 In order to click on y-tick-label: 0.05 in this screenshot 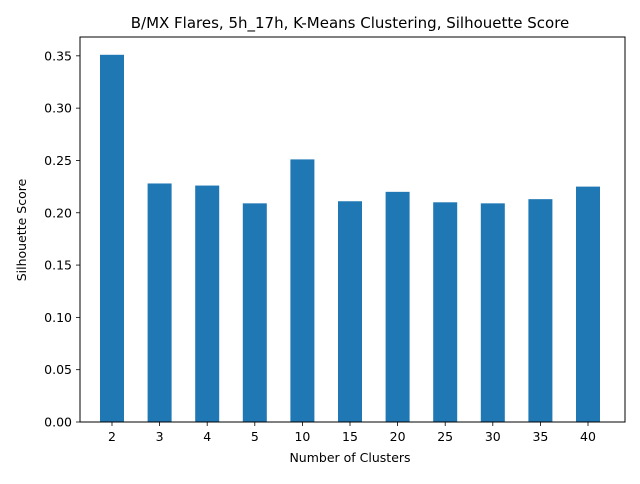, I will do `click(58, 369)`.